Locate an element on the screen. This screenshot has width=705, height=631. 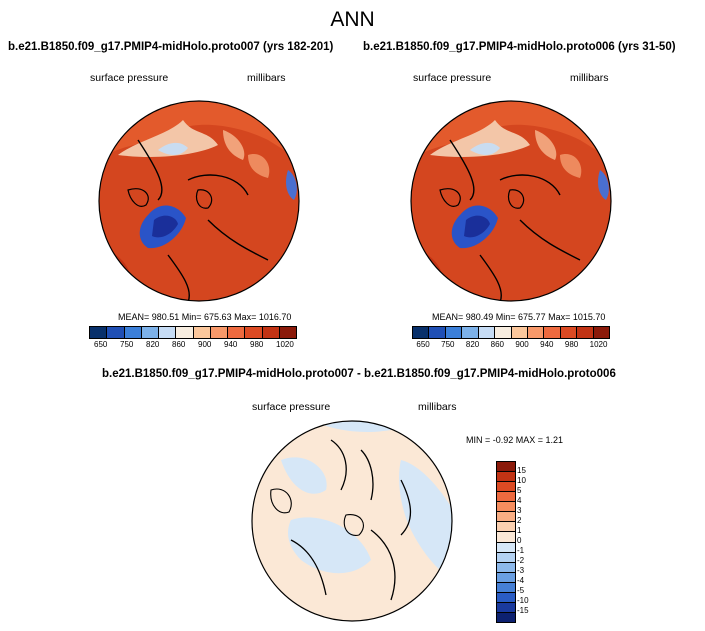
diff-colorbar-labels: 15 10 5 4 3 2 1 0 -1 -2 -3 -4 -5 -10 -15 is located at coordinates (532, 541).